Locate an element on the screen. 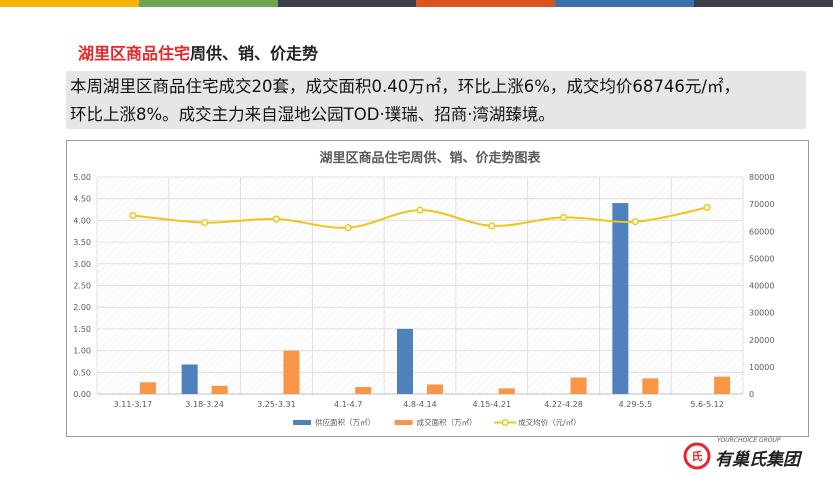 Image resolution: width=833 pixels, height=480 pixels. y-left-tick-label: 2.50 is located at coordinates (82, 286).